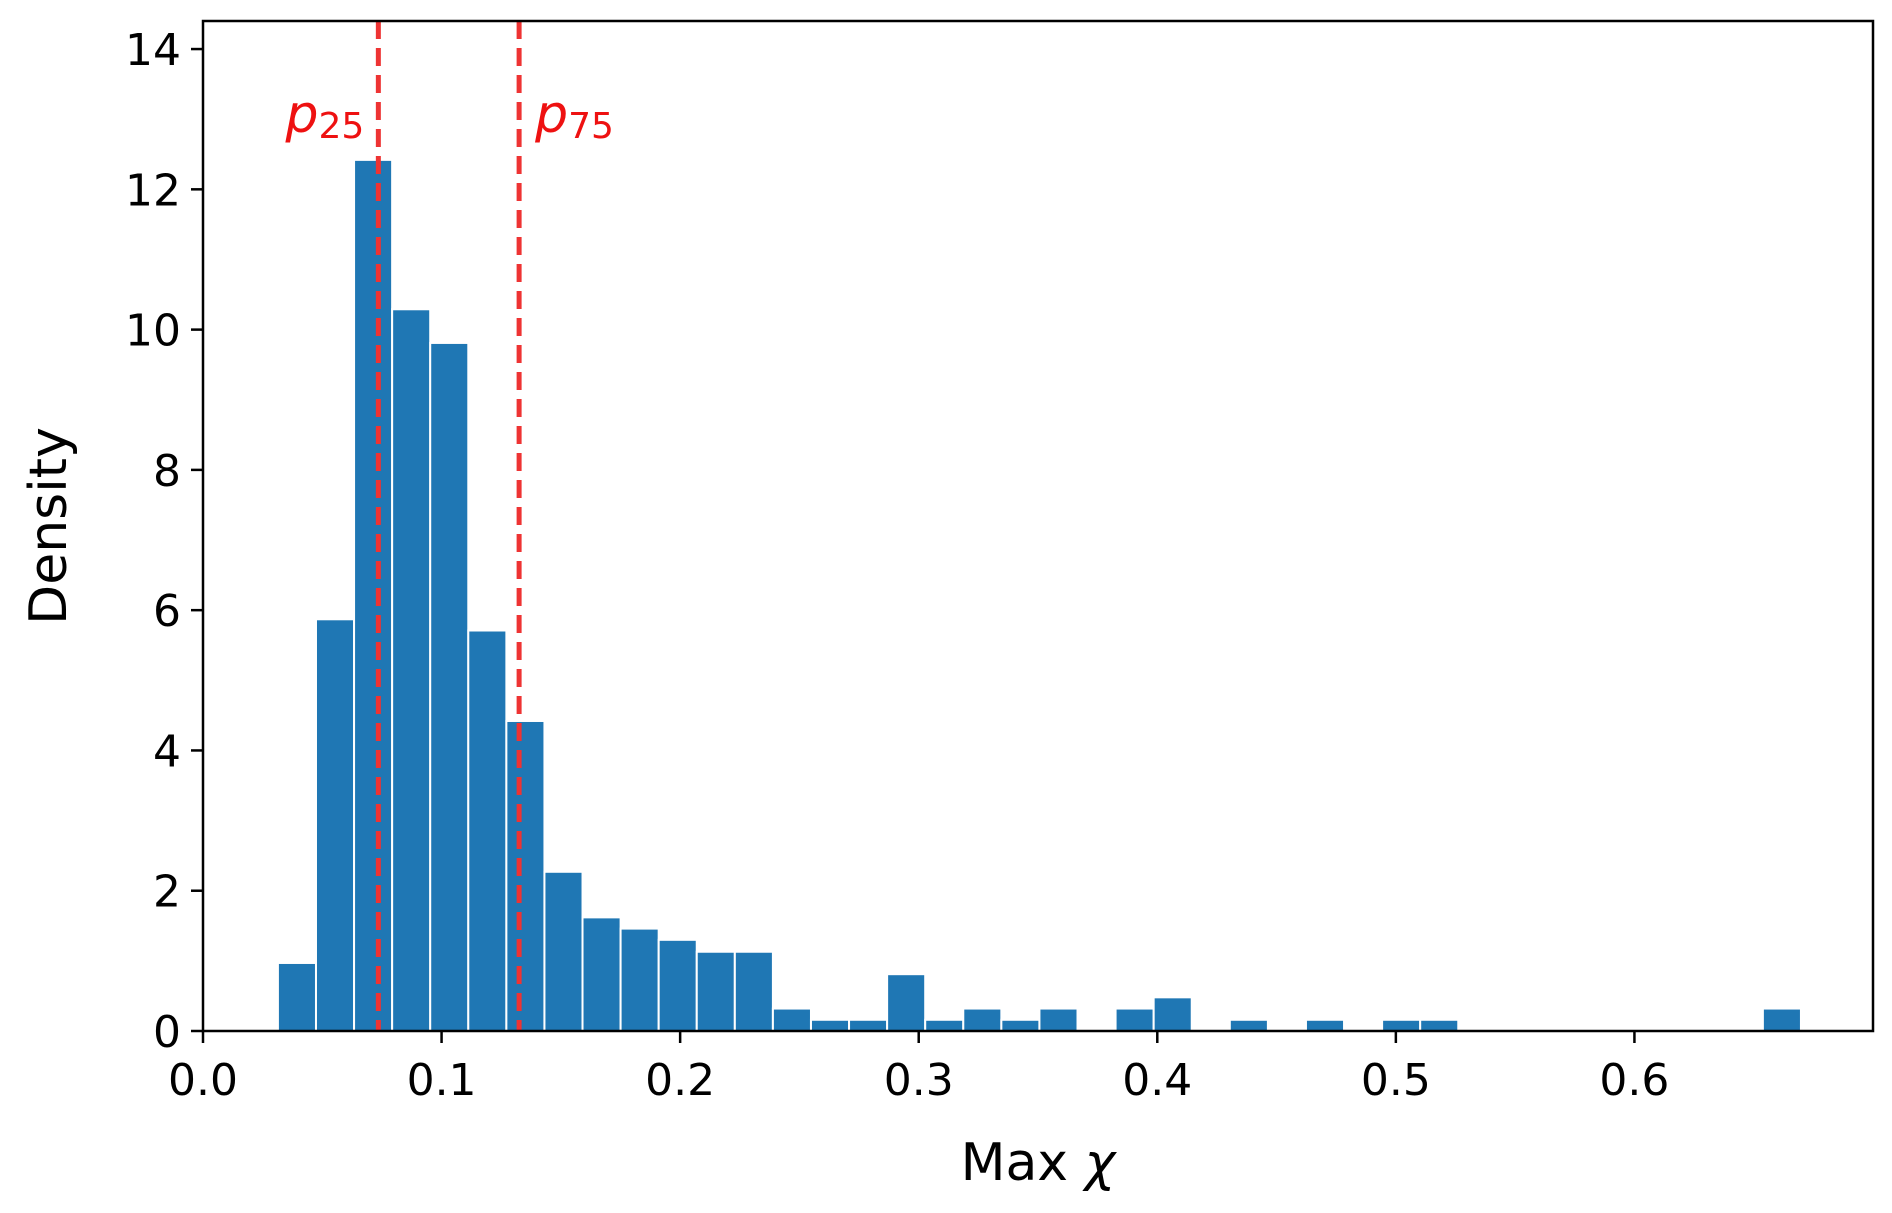  What do you see at coordinates (442, 1080) in the screenshot?
I see `x-tick-label: 0.1` at bounding box center [442, 1080].